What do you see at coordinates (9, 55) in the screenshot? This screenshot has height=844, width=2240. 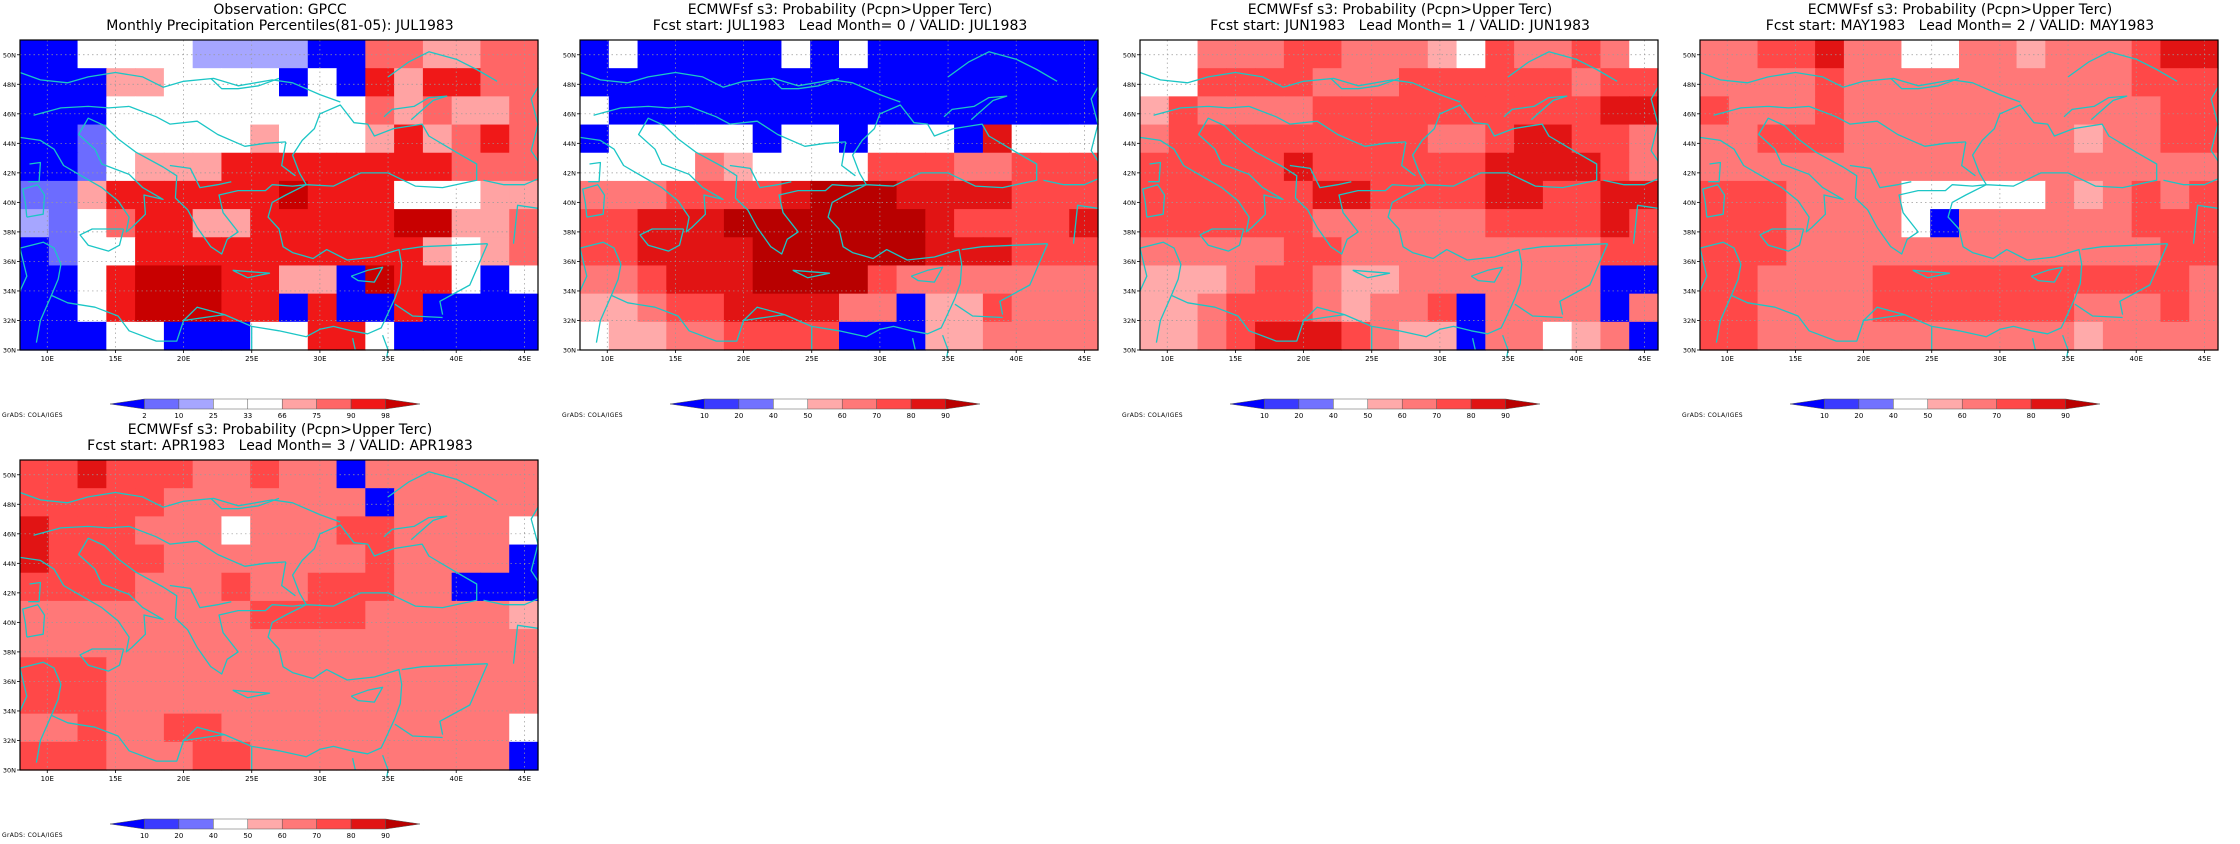 I see `y-tick-label: 50N` at bounding box center [9, 55].